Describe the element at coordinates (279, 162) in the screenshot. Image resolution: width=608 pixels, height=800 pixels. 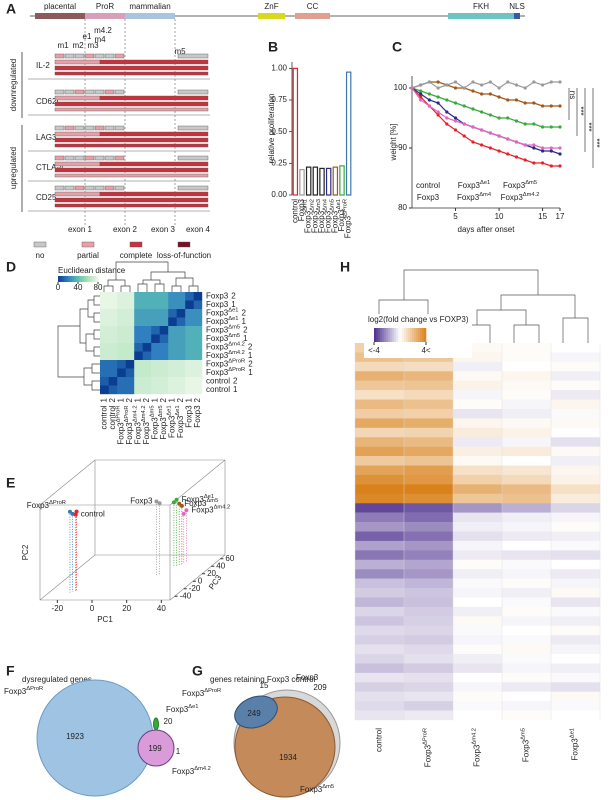
I see `y-tick-label: 0.25` at that location.